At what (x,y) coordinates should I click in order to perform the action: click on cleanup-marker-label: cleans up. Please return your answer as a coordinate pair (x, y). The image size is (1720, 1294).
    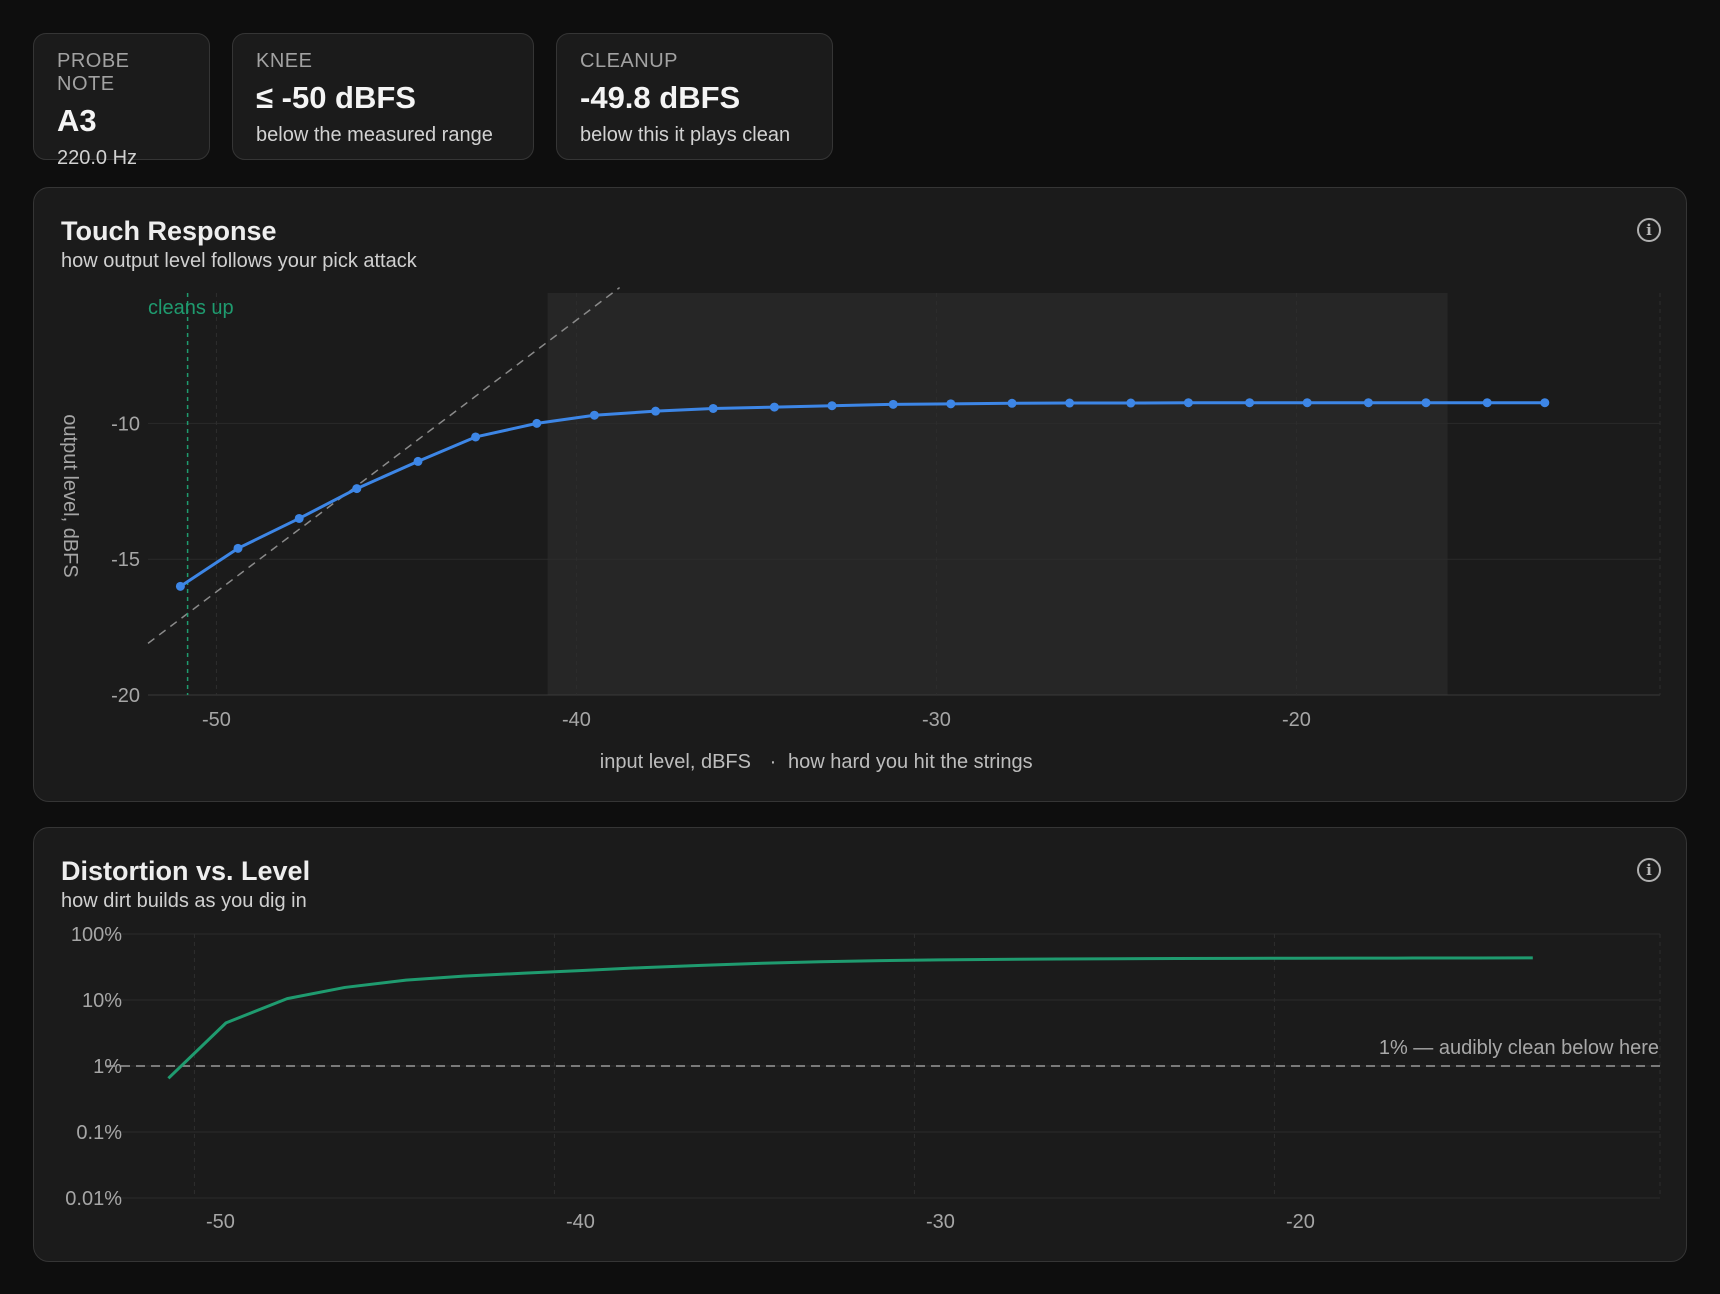
    Looking at the image, I should click on (191, 308).